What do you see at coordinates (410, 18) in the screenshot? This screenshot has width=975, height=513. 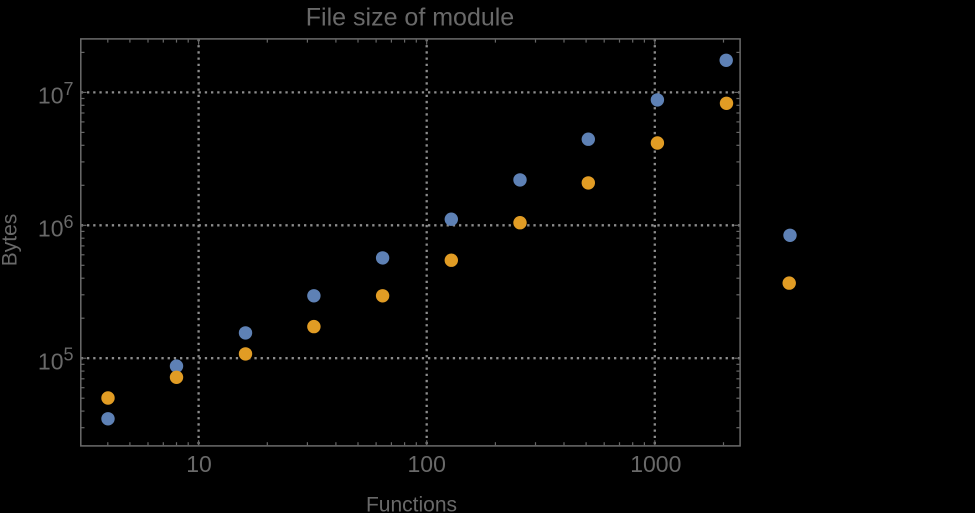 I see `svg-text: File size of module` at bounding box center [410, 18].